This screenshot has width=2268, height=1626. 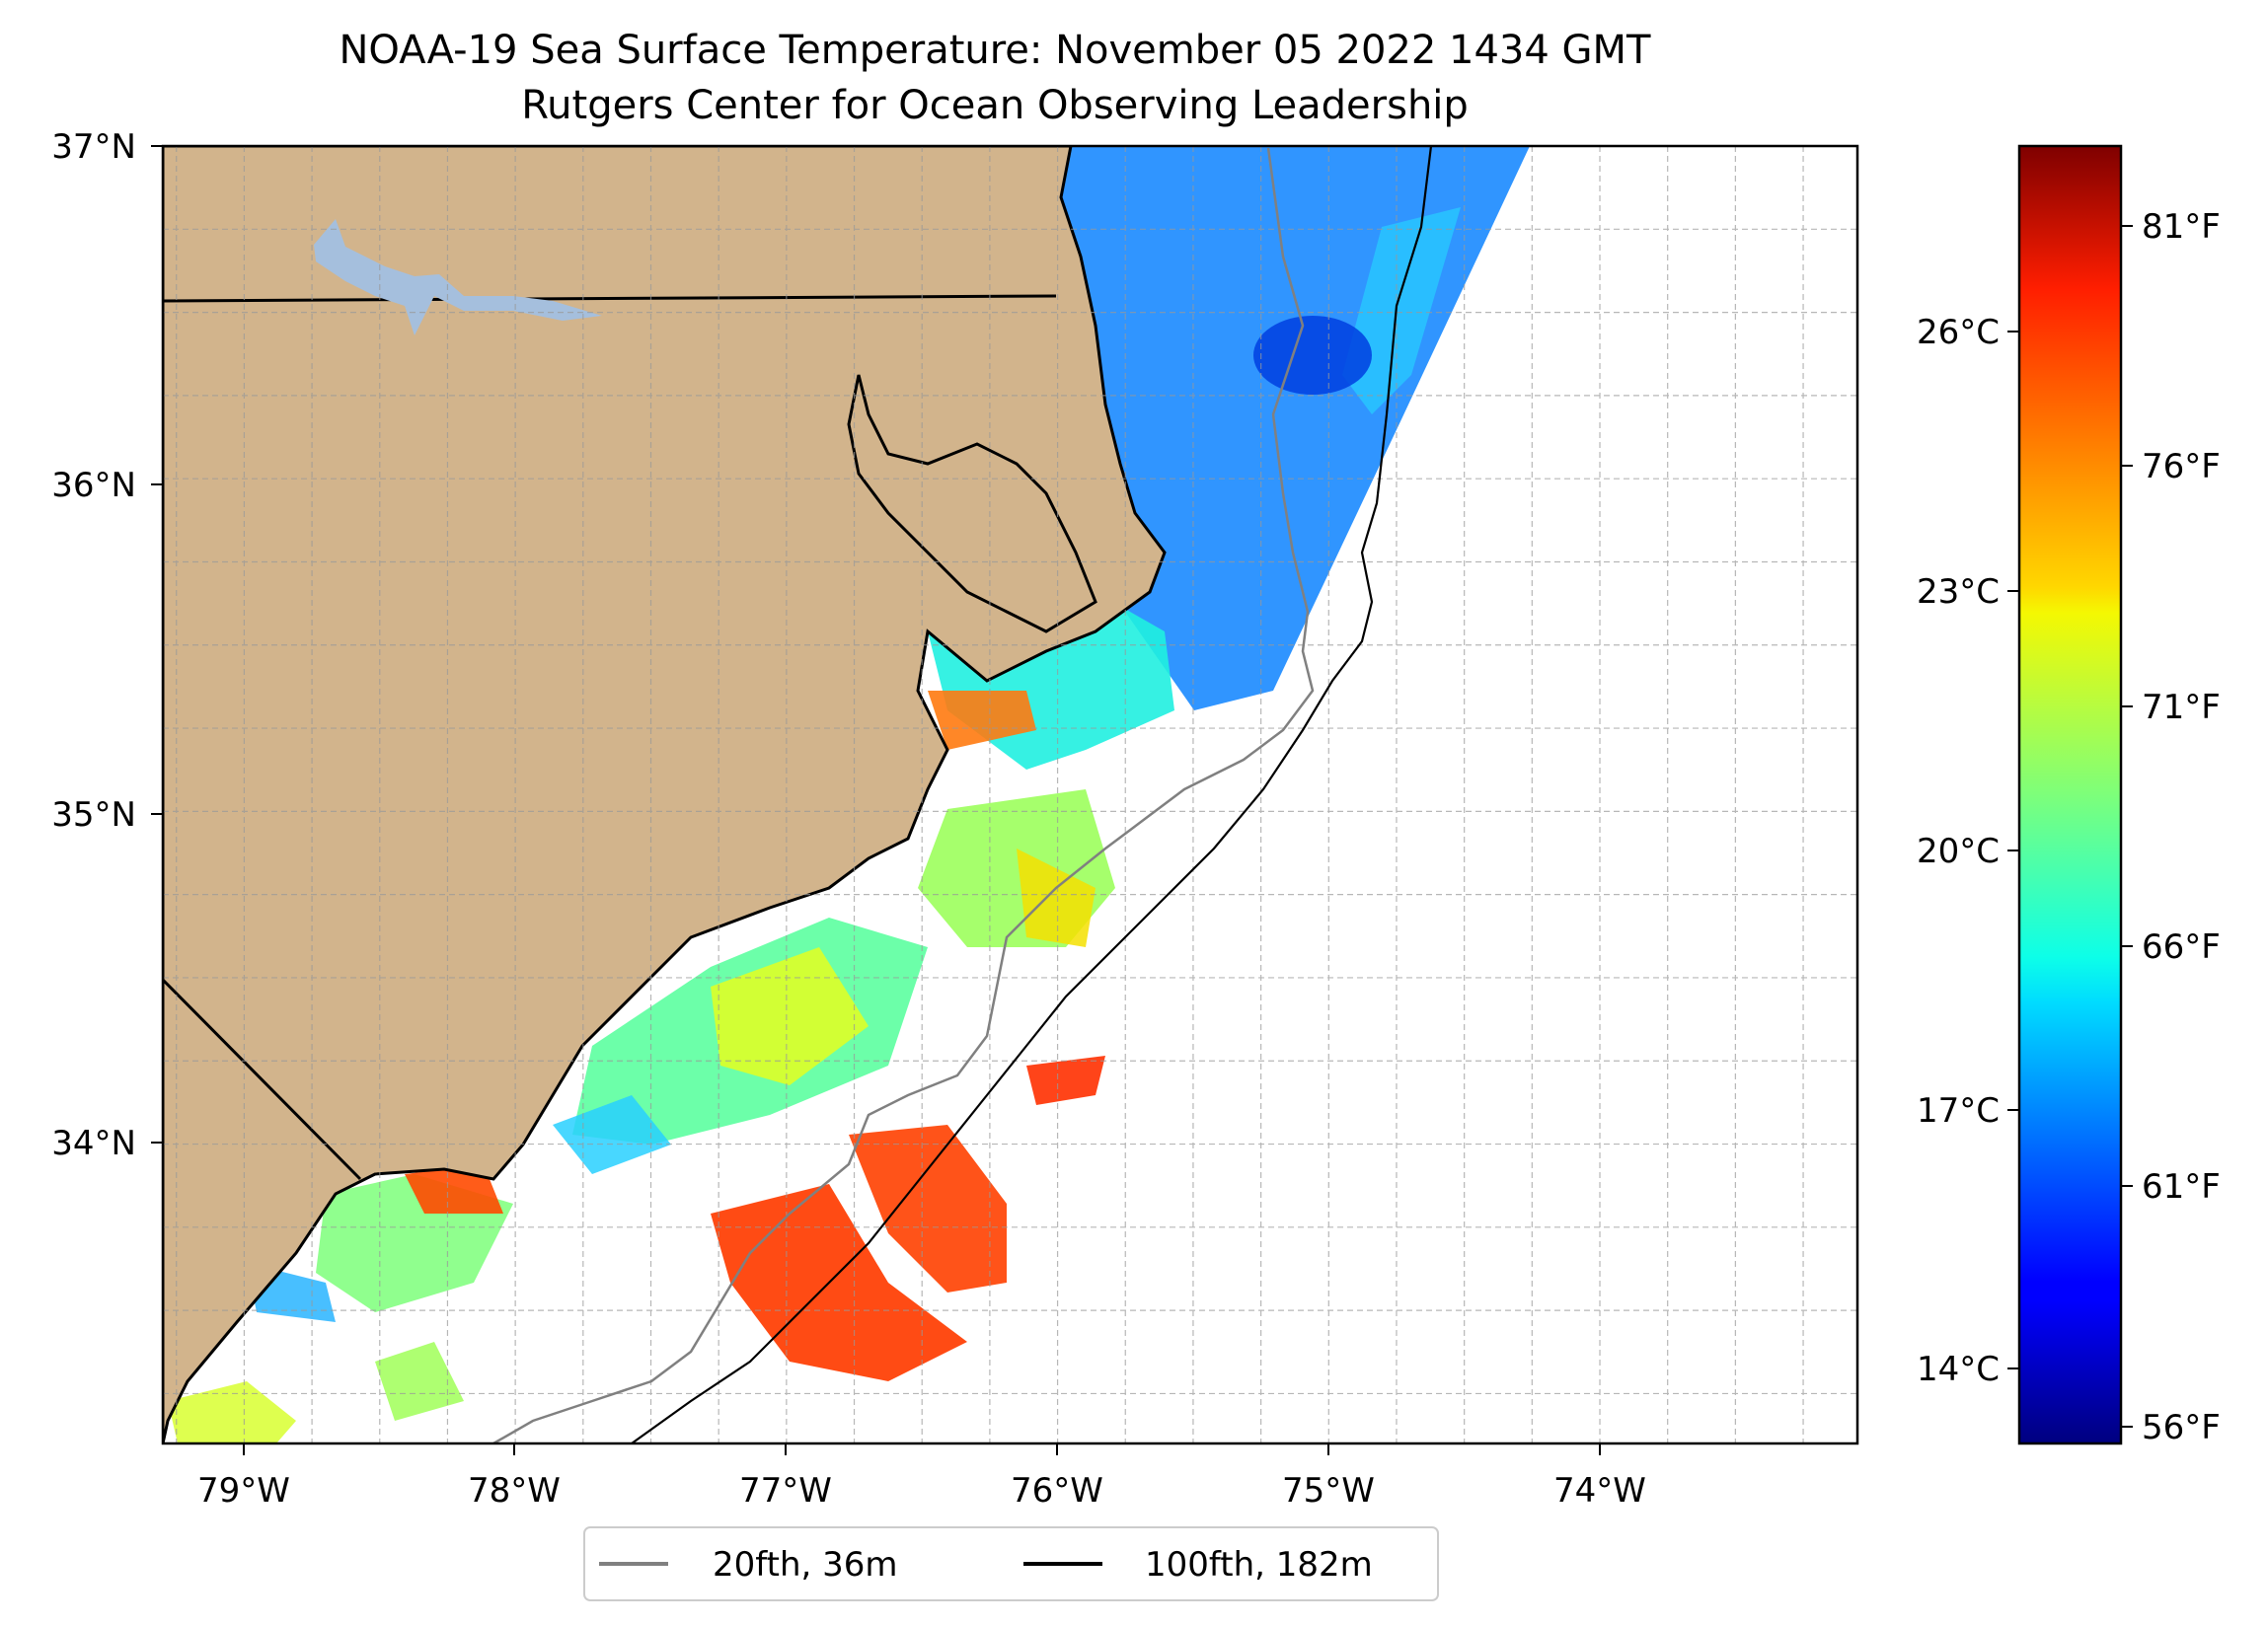 I want to click on sst-coast-cyan, so click(x=612, y=1134).